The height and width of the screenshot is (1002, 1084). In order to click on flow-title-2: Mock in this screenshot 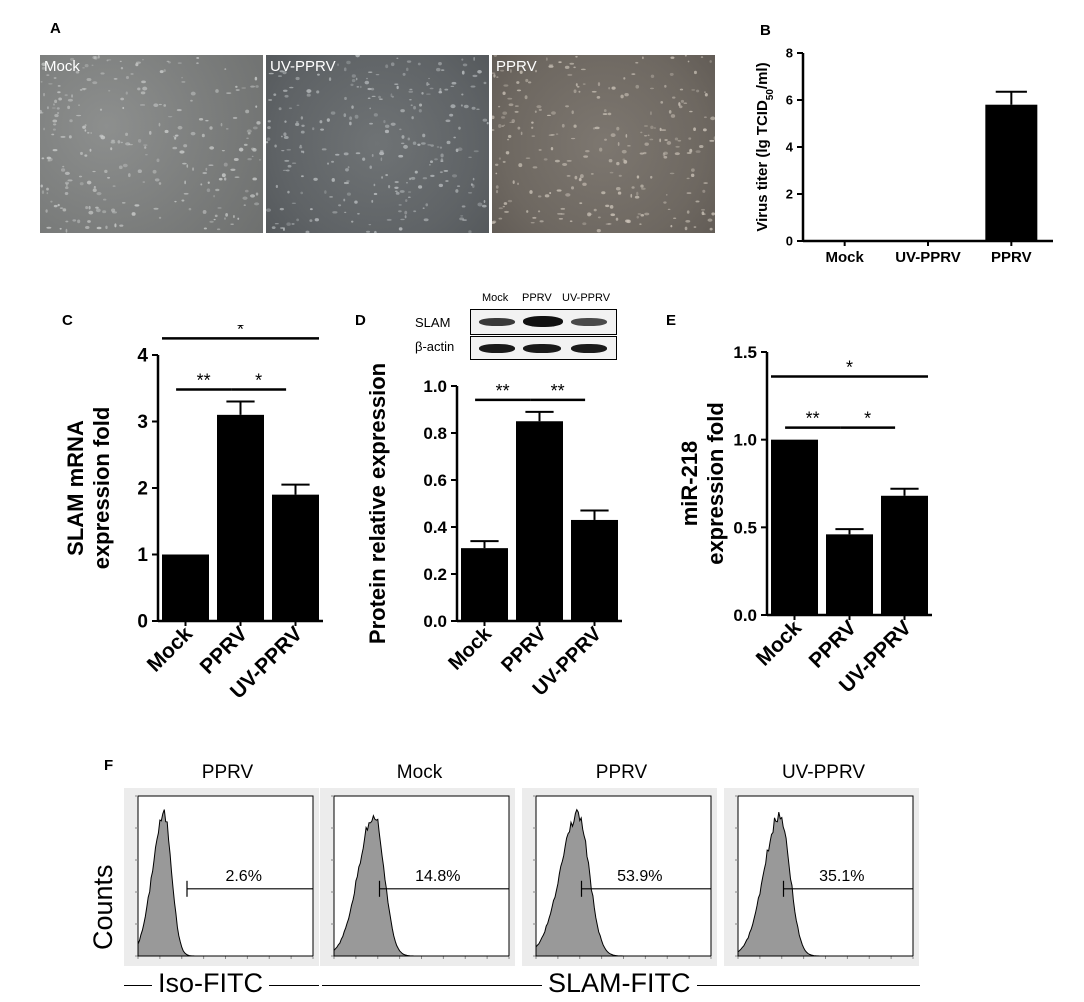, I will do `click(419, 772)`.